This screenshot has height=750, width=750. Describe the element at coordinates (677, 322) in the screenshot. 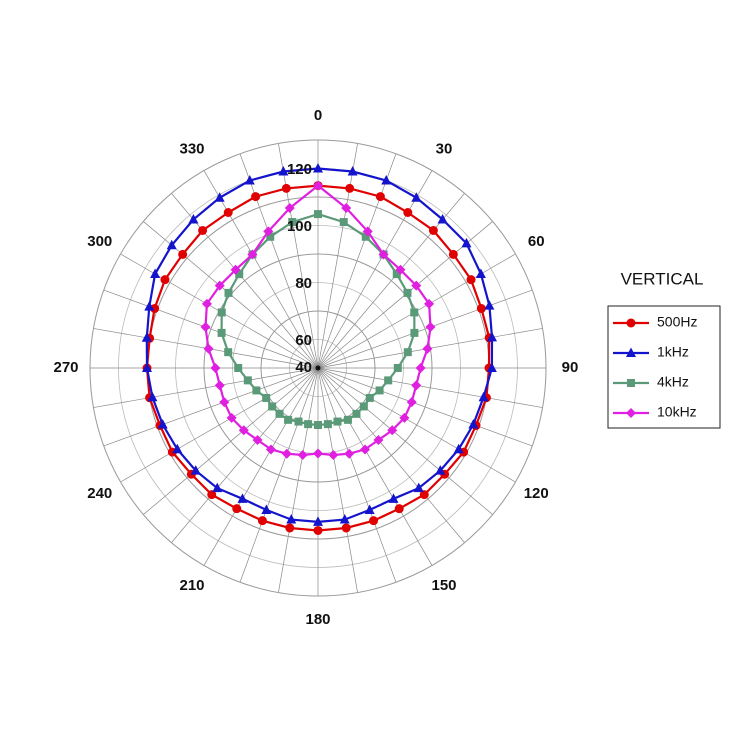

I see `legend-label: 500Hz` at that location.